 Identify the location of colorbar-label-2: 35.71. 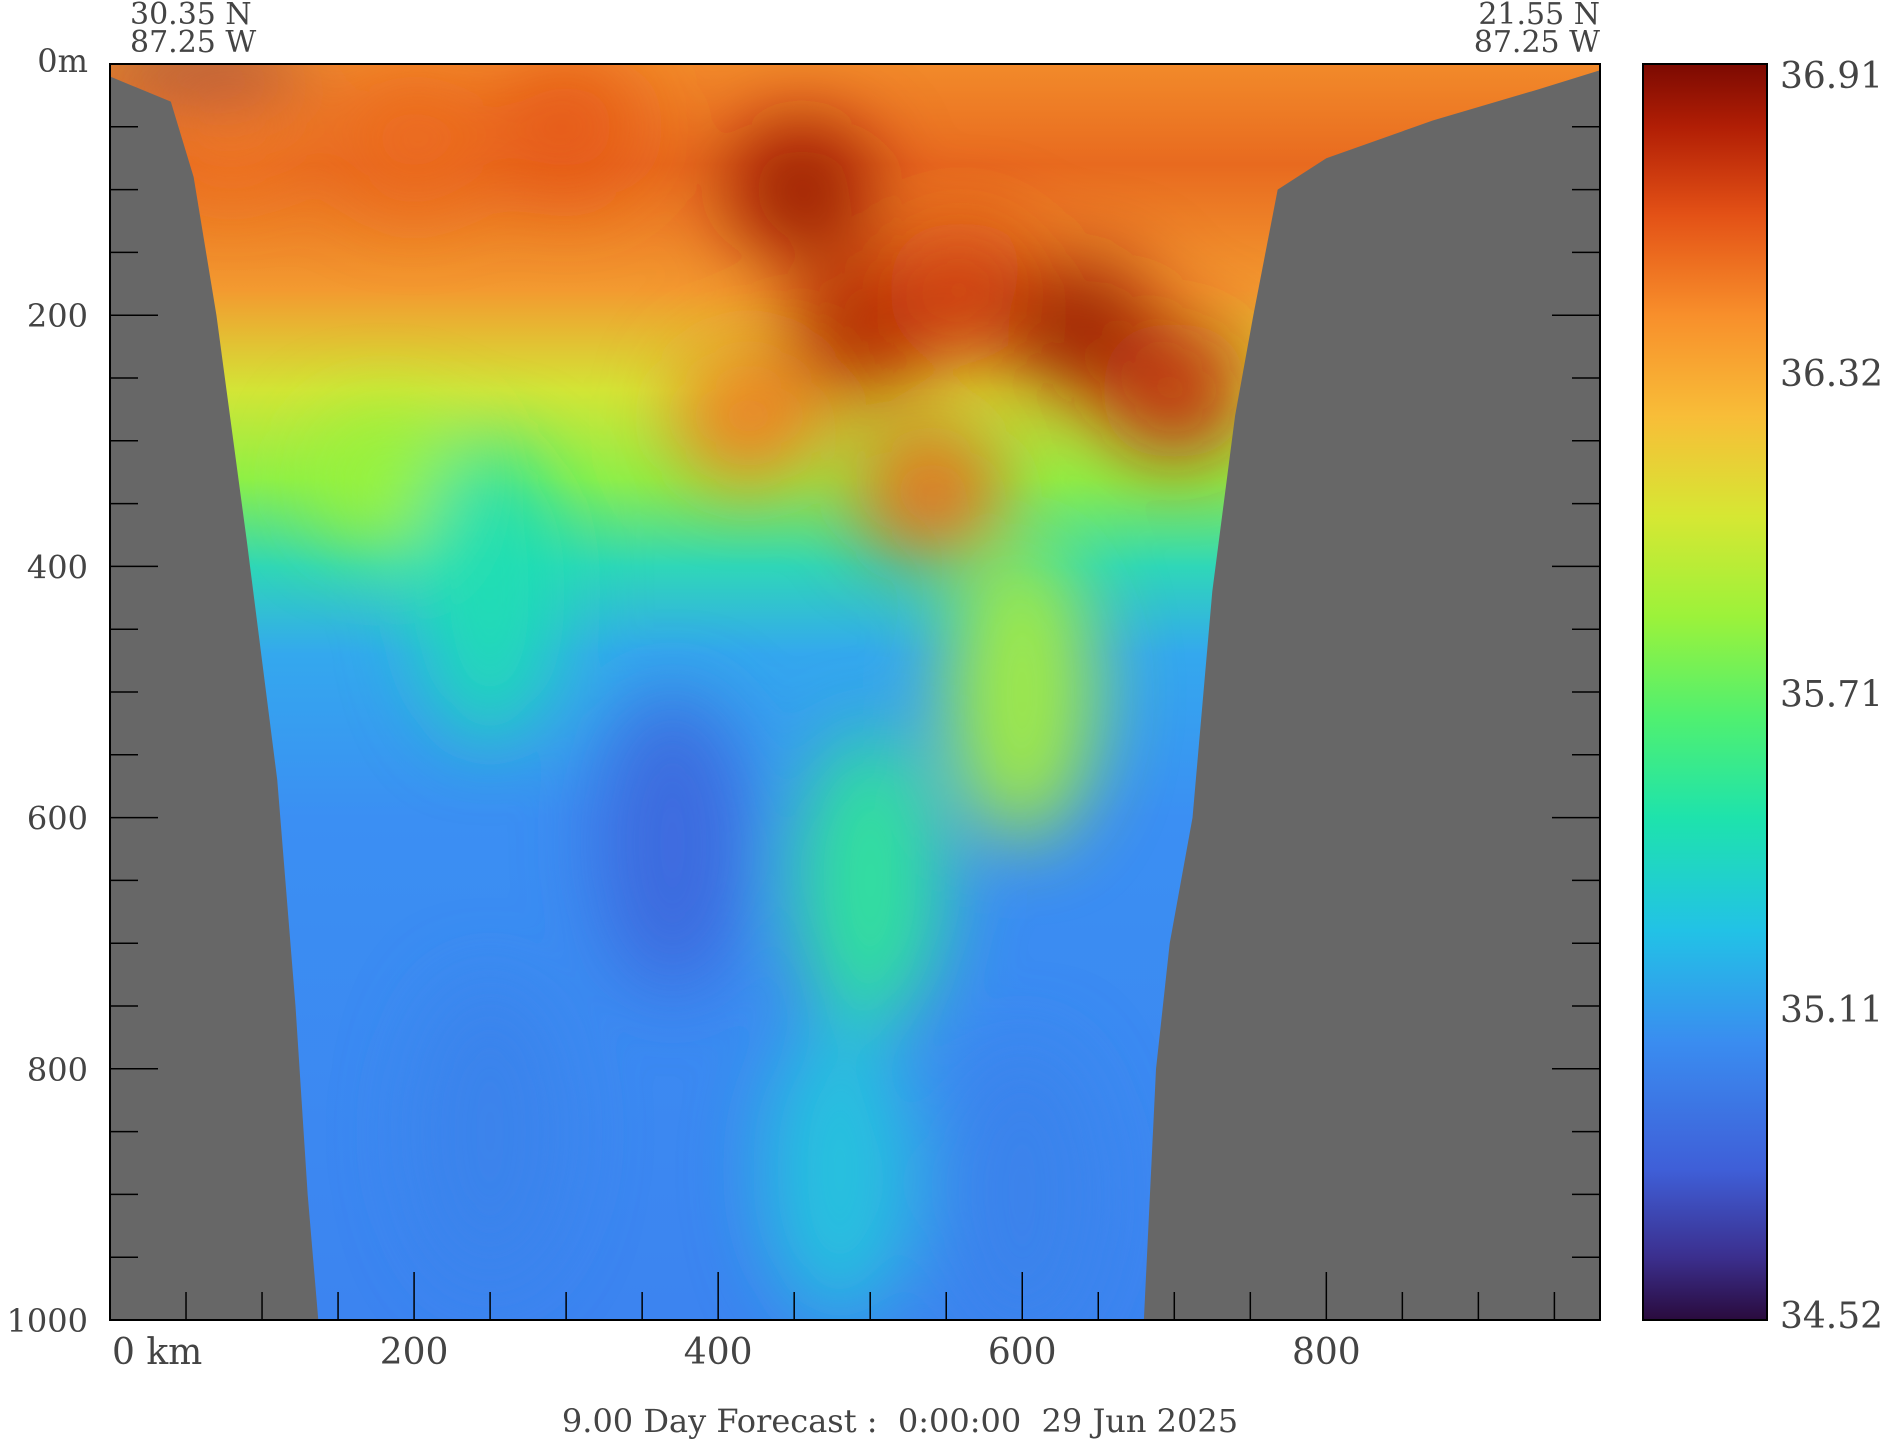
(1831, 695).